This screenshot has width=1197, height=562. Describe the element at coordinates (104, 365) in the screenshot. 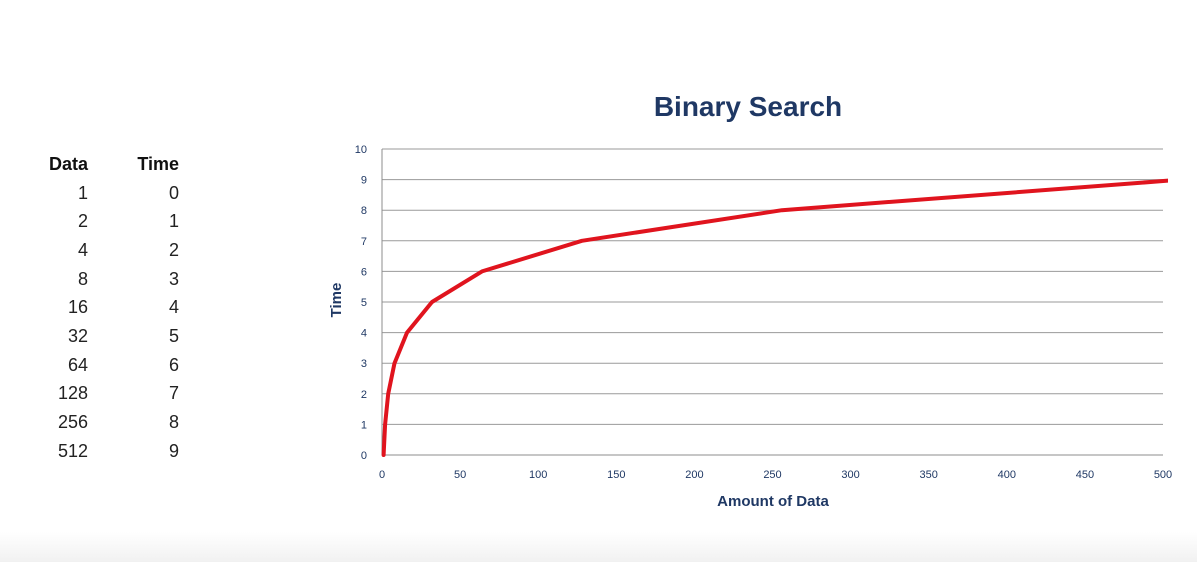

I see `table-row: 64 6` at that location.